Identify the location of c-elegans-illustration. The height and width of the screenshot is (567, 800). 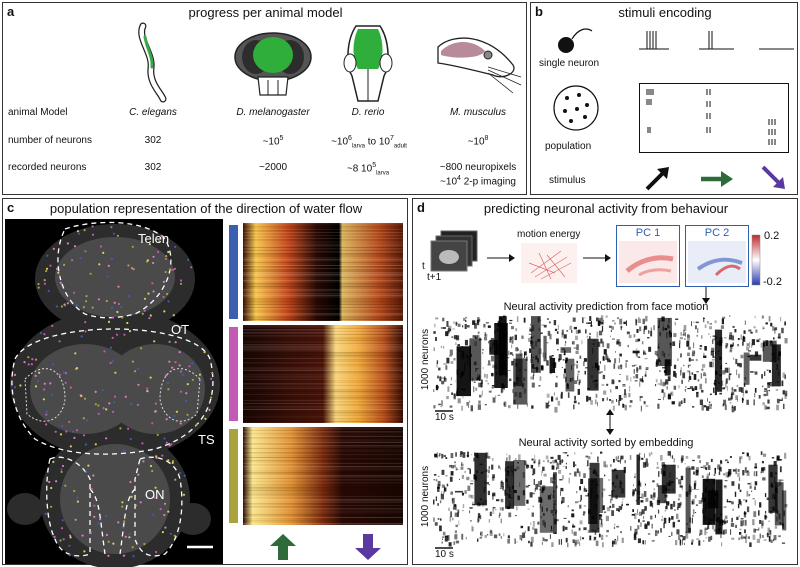
(152, 62).